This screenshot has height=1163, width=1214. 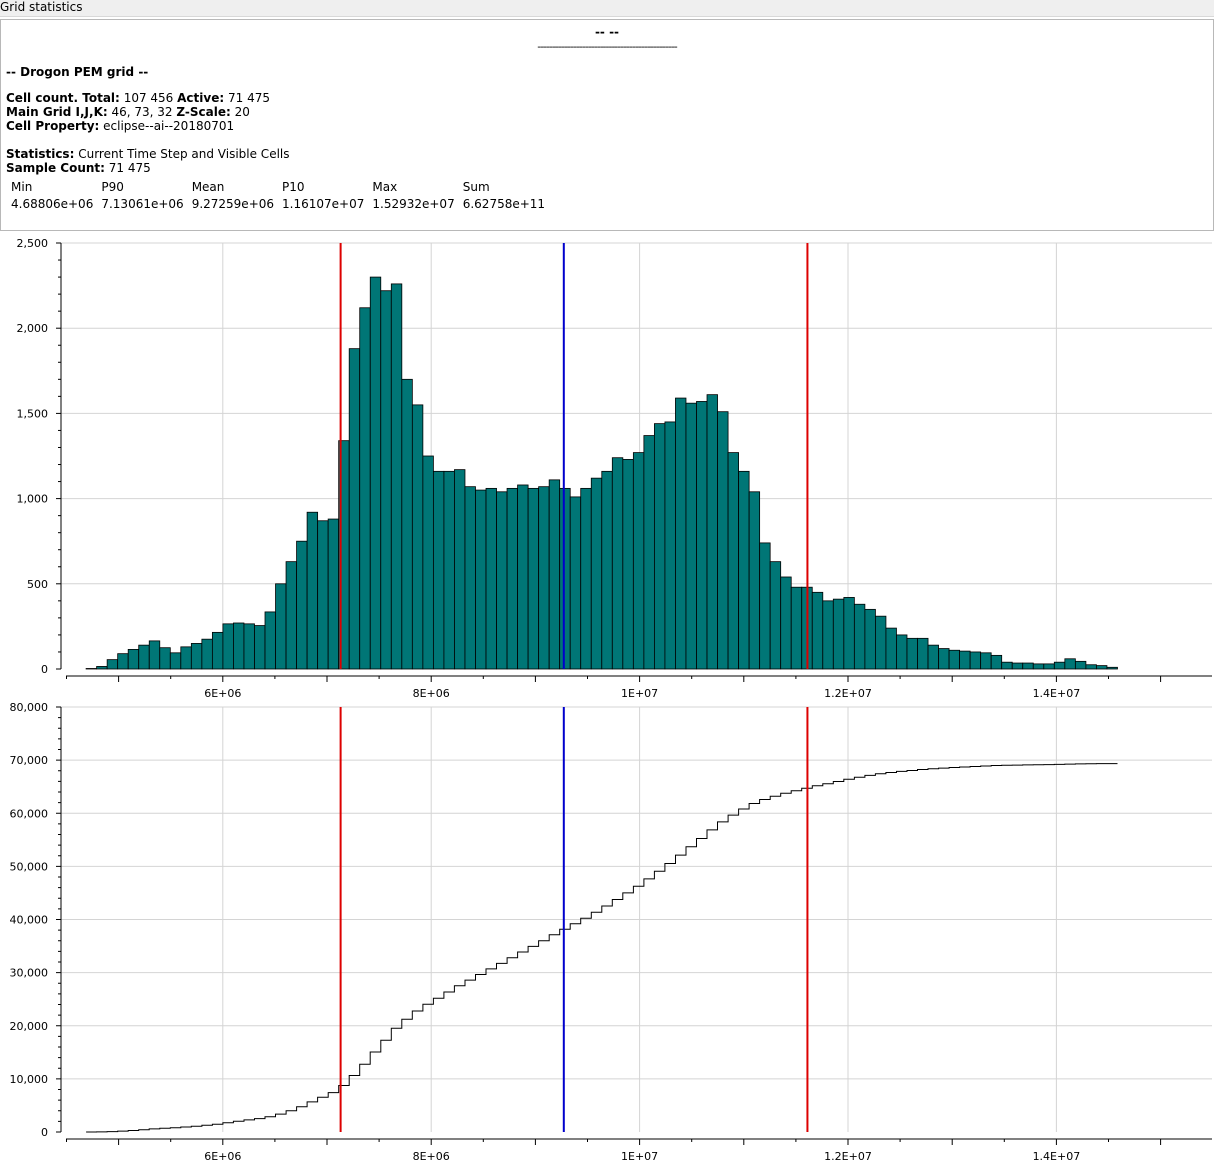 I want to click on table-header-cell: Sum, so click(x=476, y=187).